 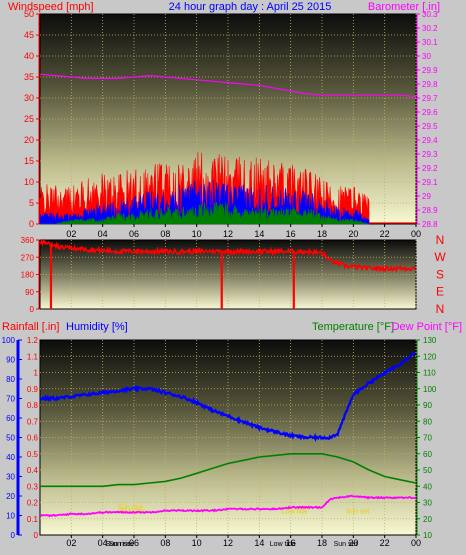 What do you see at coordinates (10, 496) in the screenshot?
I see `humidity-tick-label: 20` at bounding box center [10, 496].